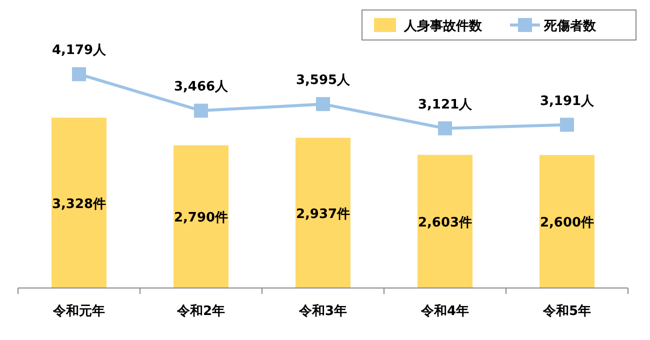 This screenshot has width=650, height=340. I want to click on x-tick-label: 令和3年, so click(323, 311).